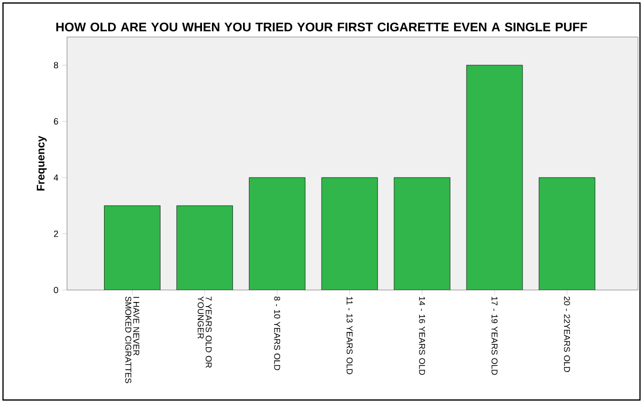 This screenshot has width=643, height=403. Describe the element at coordinates (56, 177) in the screenshot. I see `y-tick-label: 4` at that location.